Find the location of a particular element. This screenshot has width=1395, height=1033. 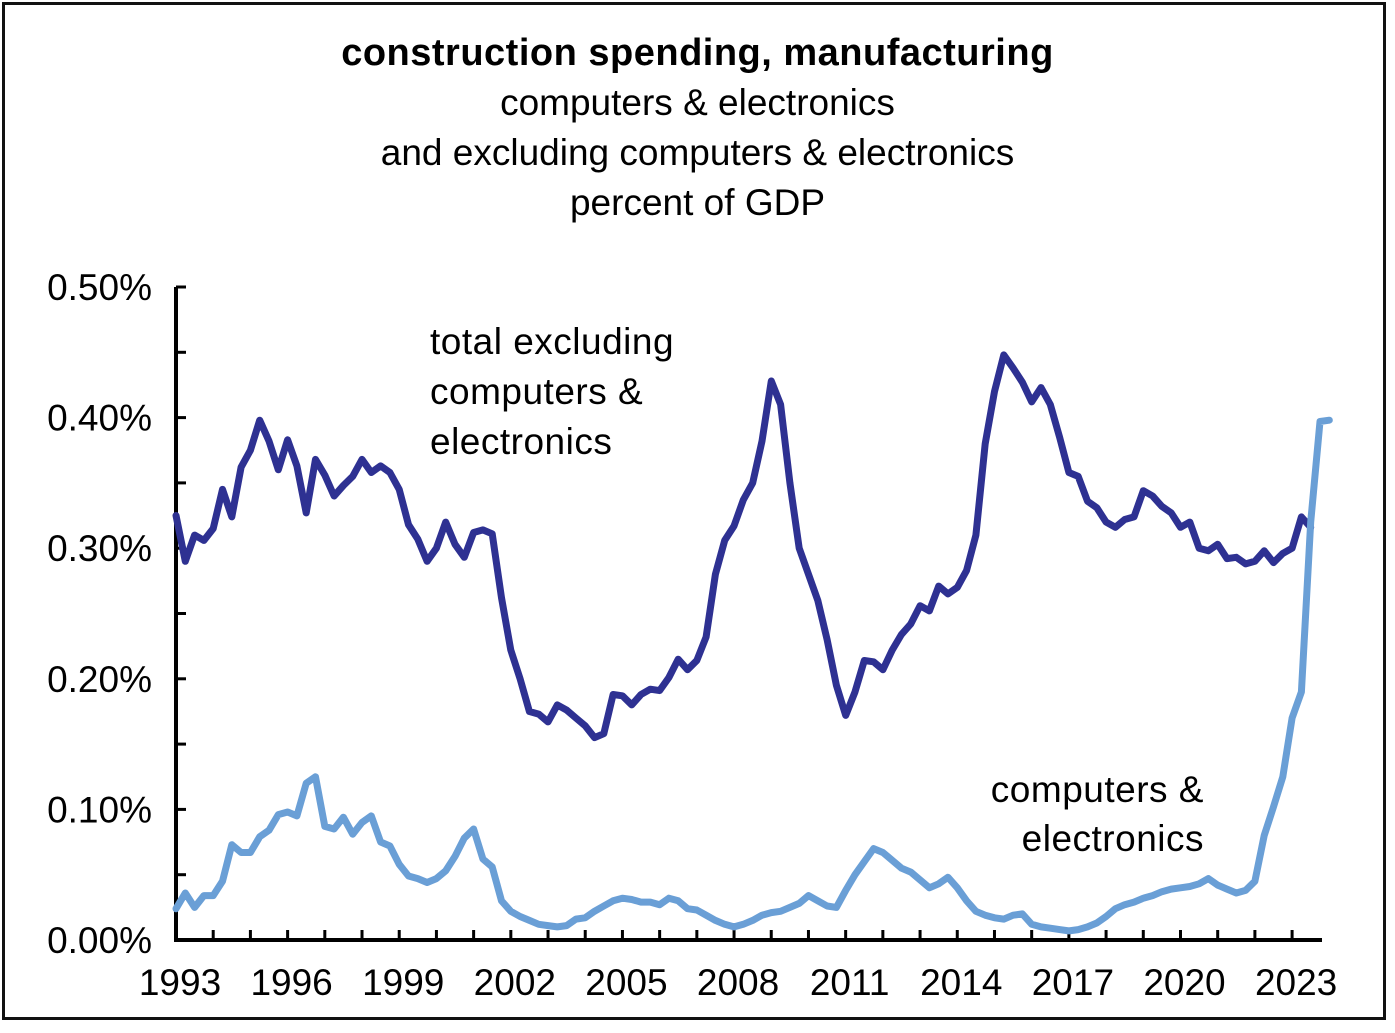

annotation-computers-line-2: electronics is located at coordinates (1113, 838).